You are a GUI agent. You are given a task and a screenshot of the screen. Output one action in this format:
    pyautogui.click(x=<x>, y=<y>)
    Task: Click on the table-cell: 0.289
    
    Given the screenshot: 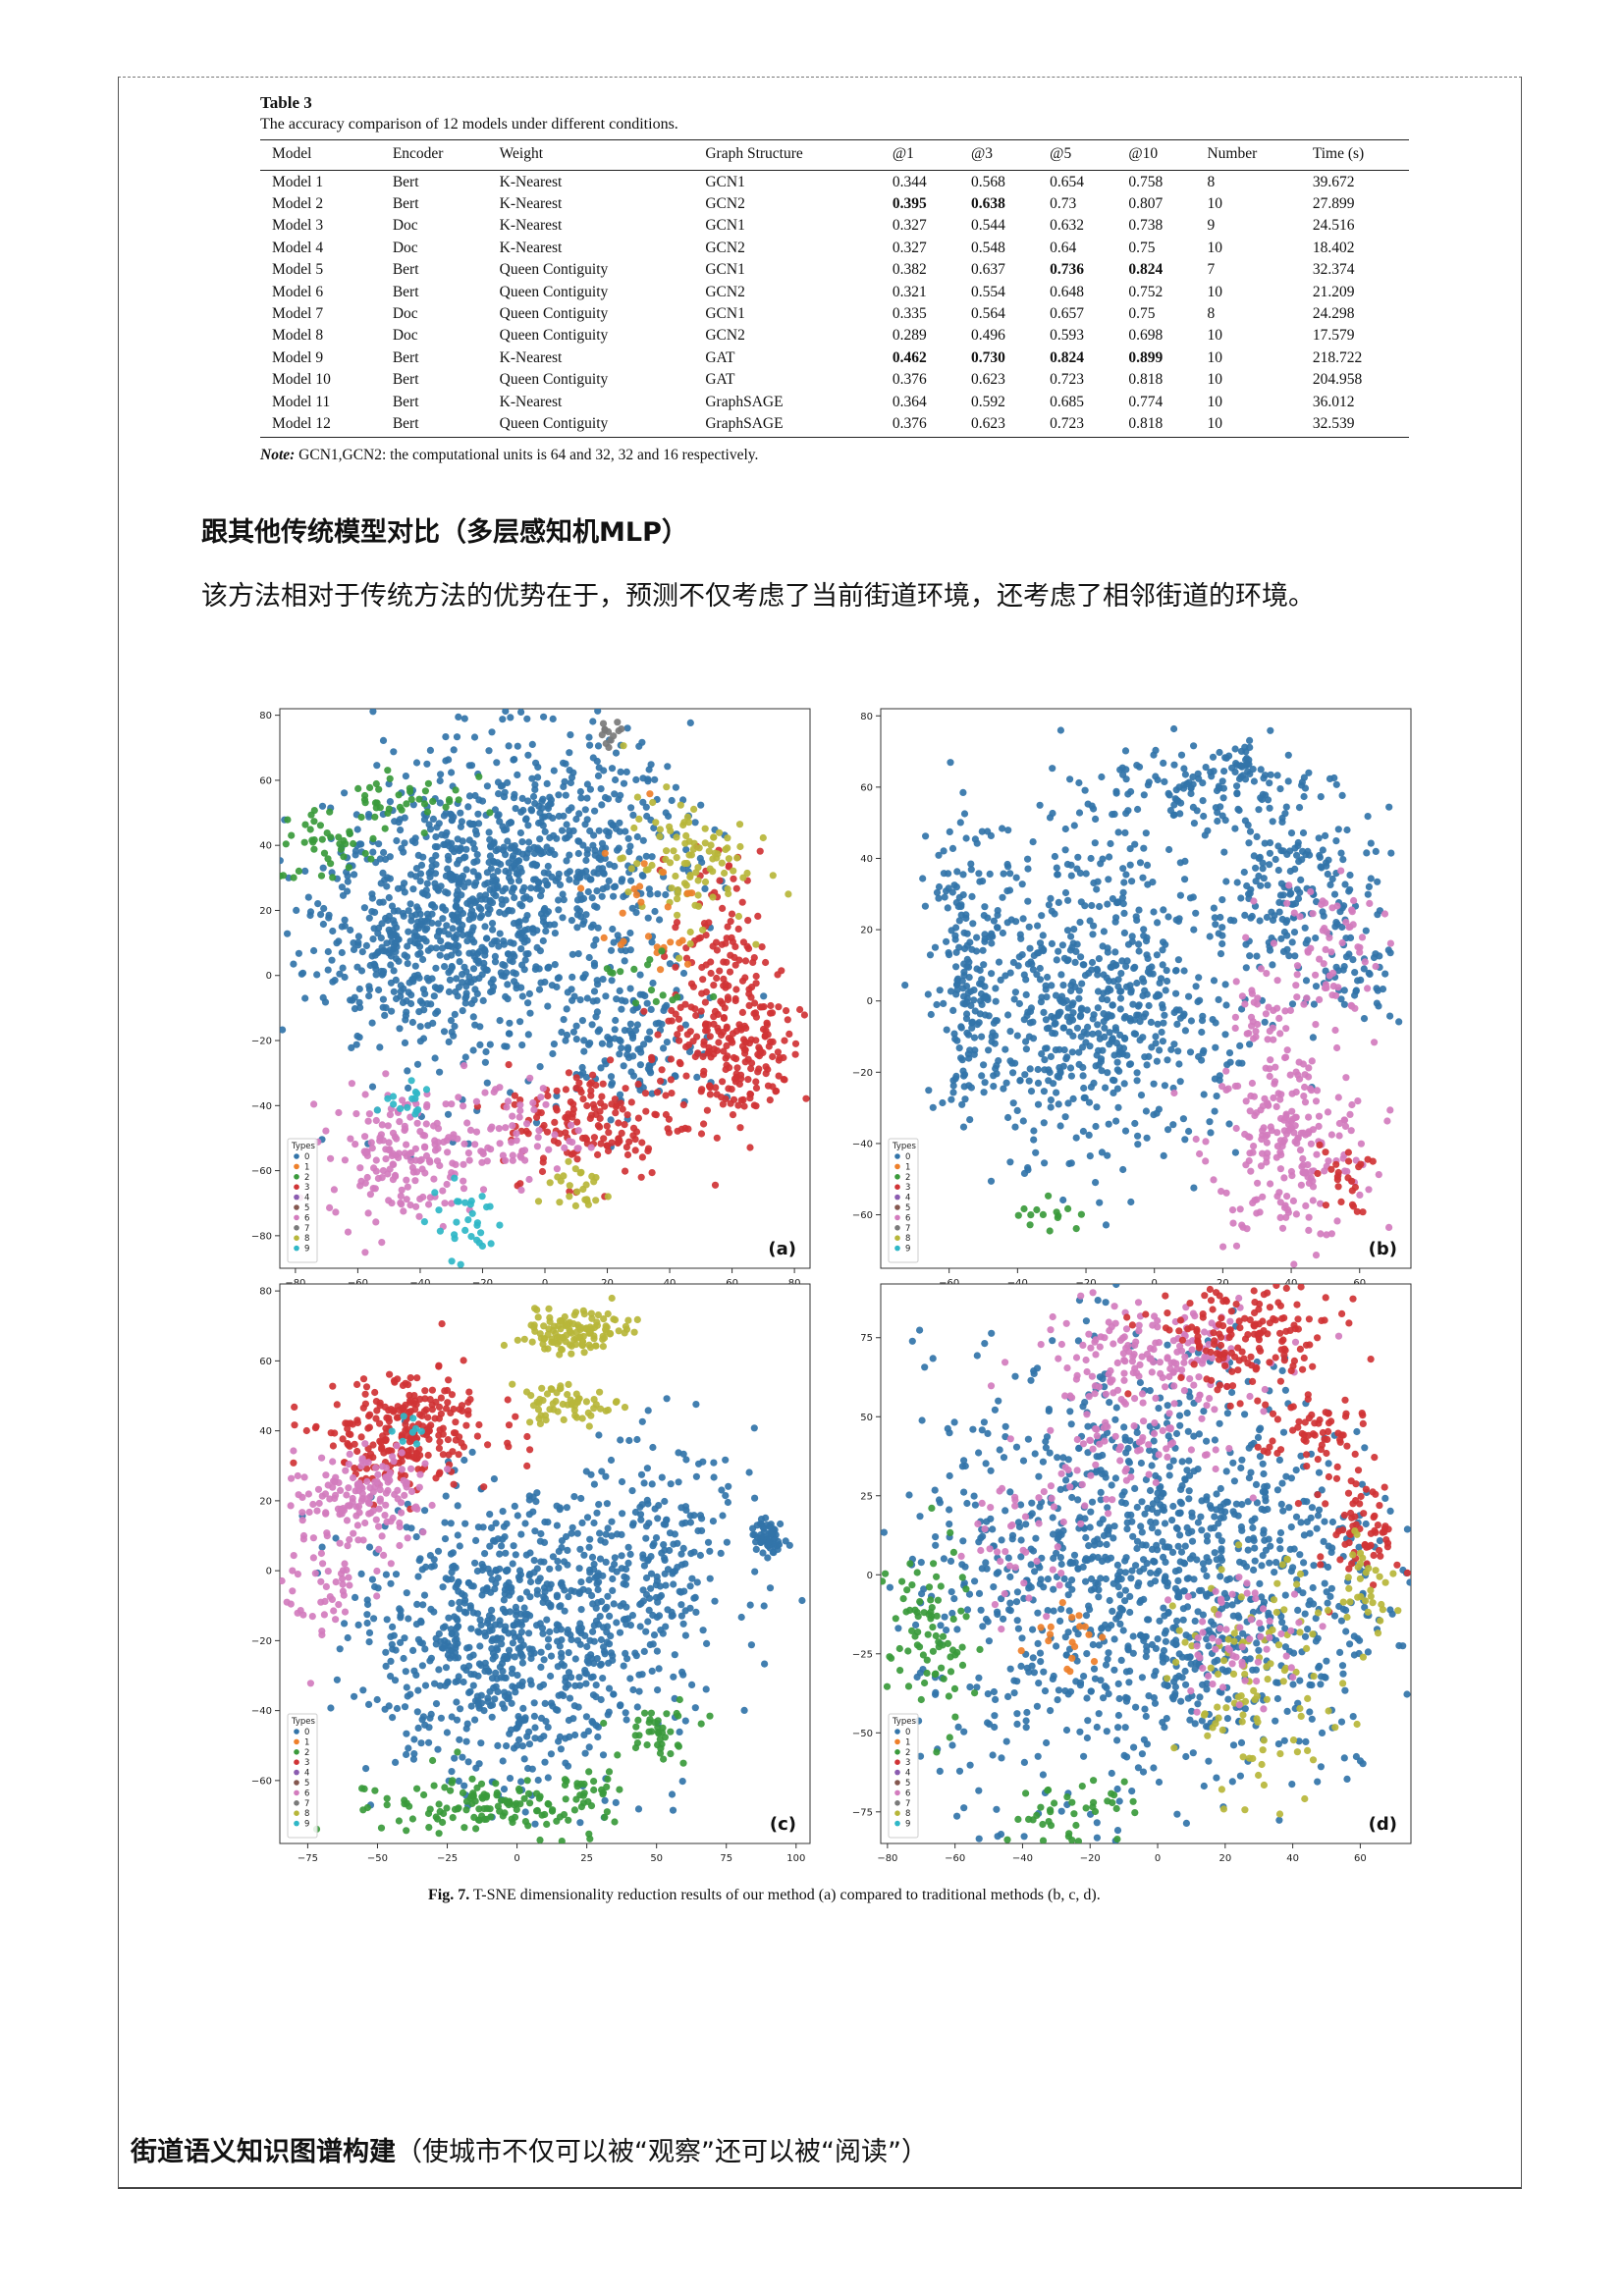 What is the action you would take?
    pyautogui.click(x=909, y=336)
    